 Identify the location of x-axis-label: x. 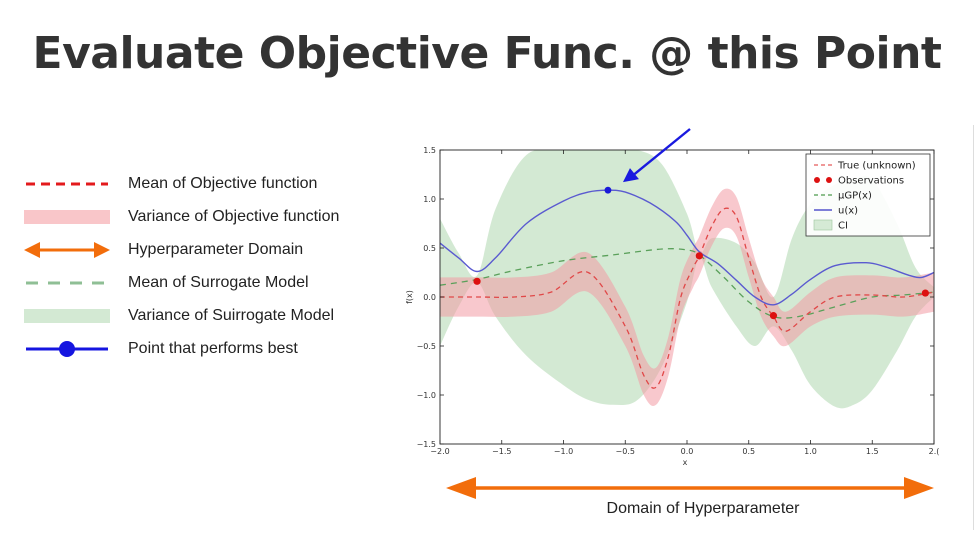
(685, 462).